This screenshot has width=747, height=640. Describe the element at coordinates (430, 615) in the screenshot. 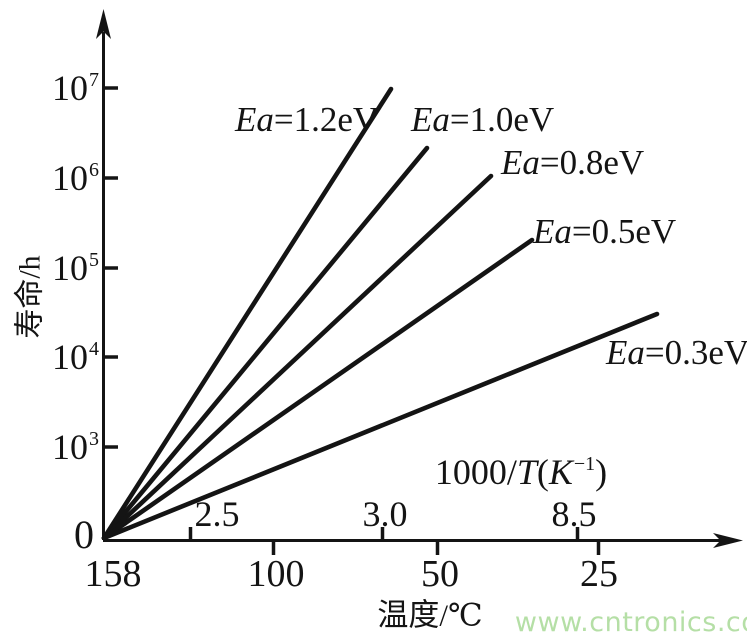

I see `x-axis-title: 温度/℃` at that location.